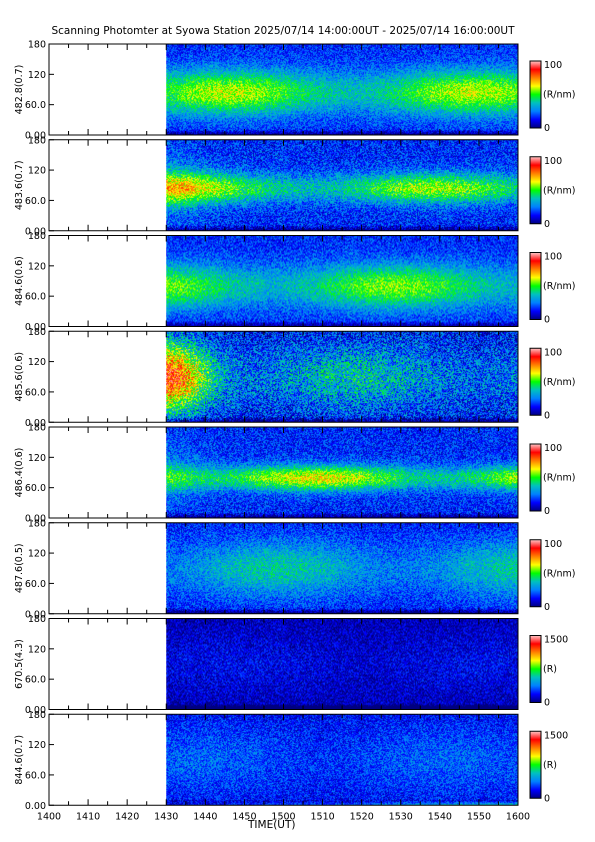 Image resolution: width=595 pixels, height=842 pixels. Describe the element at coordinates (127, 816) in the screenshot. I see `x-tick-label: 1420` at that location.